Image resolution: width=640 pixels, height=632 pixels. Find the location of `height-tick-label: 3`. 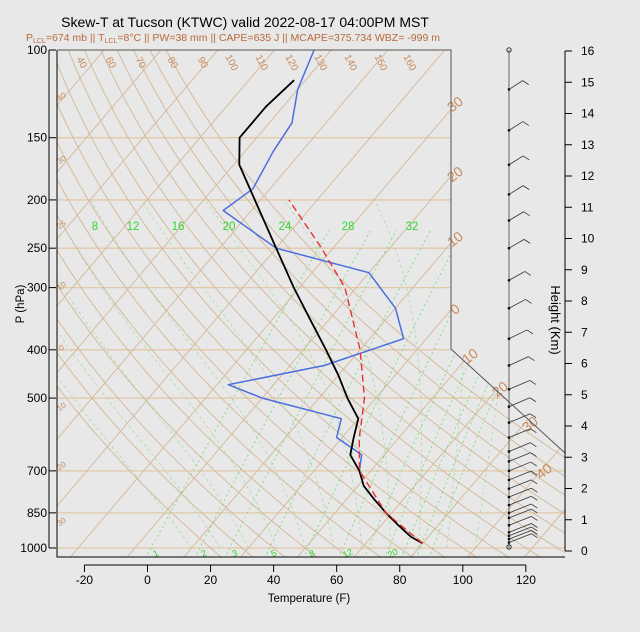

height-tick-label: 3 is located at coordinates (584, 457).